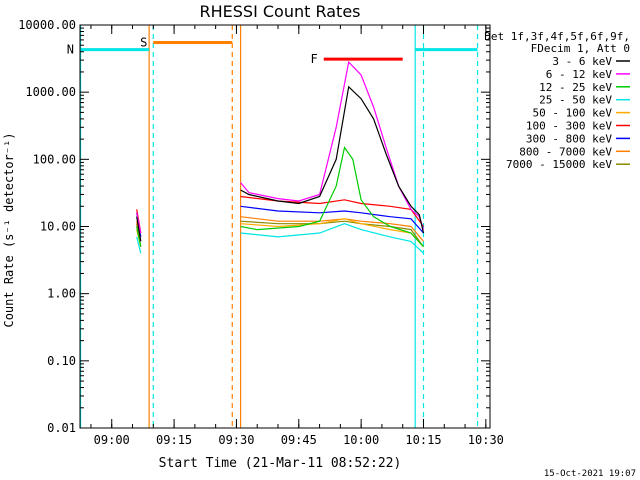 This screenshot has height=480, width=640. I want to click on legend-entry-7: 800 - 7000 keV, so click(565, 151).